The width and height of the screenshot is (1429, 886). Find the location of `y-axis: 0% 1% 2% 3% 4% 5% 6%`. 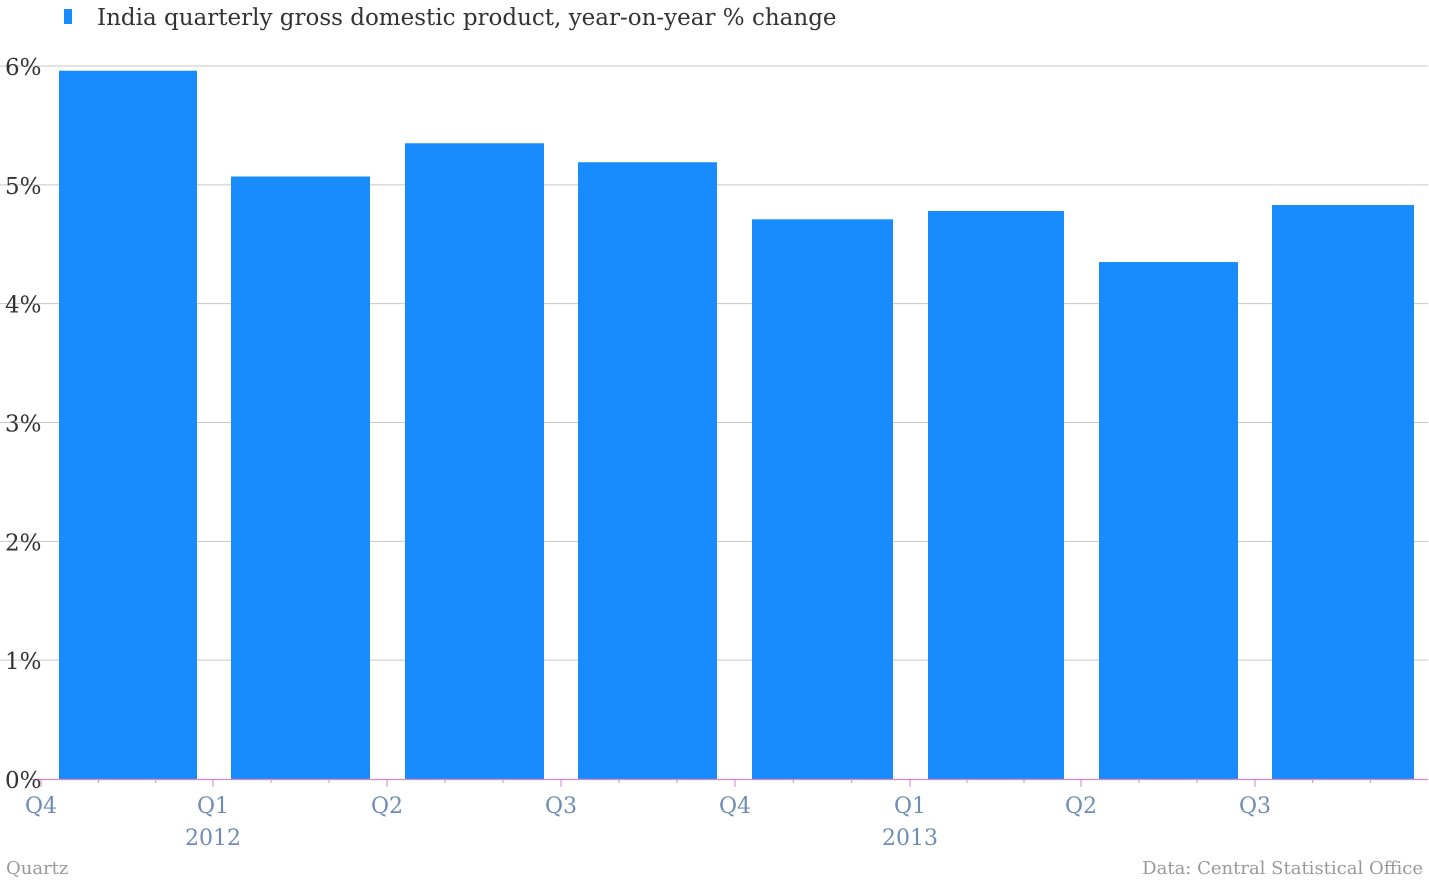

y-axis: 0% 1% 2% 3% 4% 5% 6% is located at coordinates (23, 424).